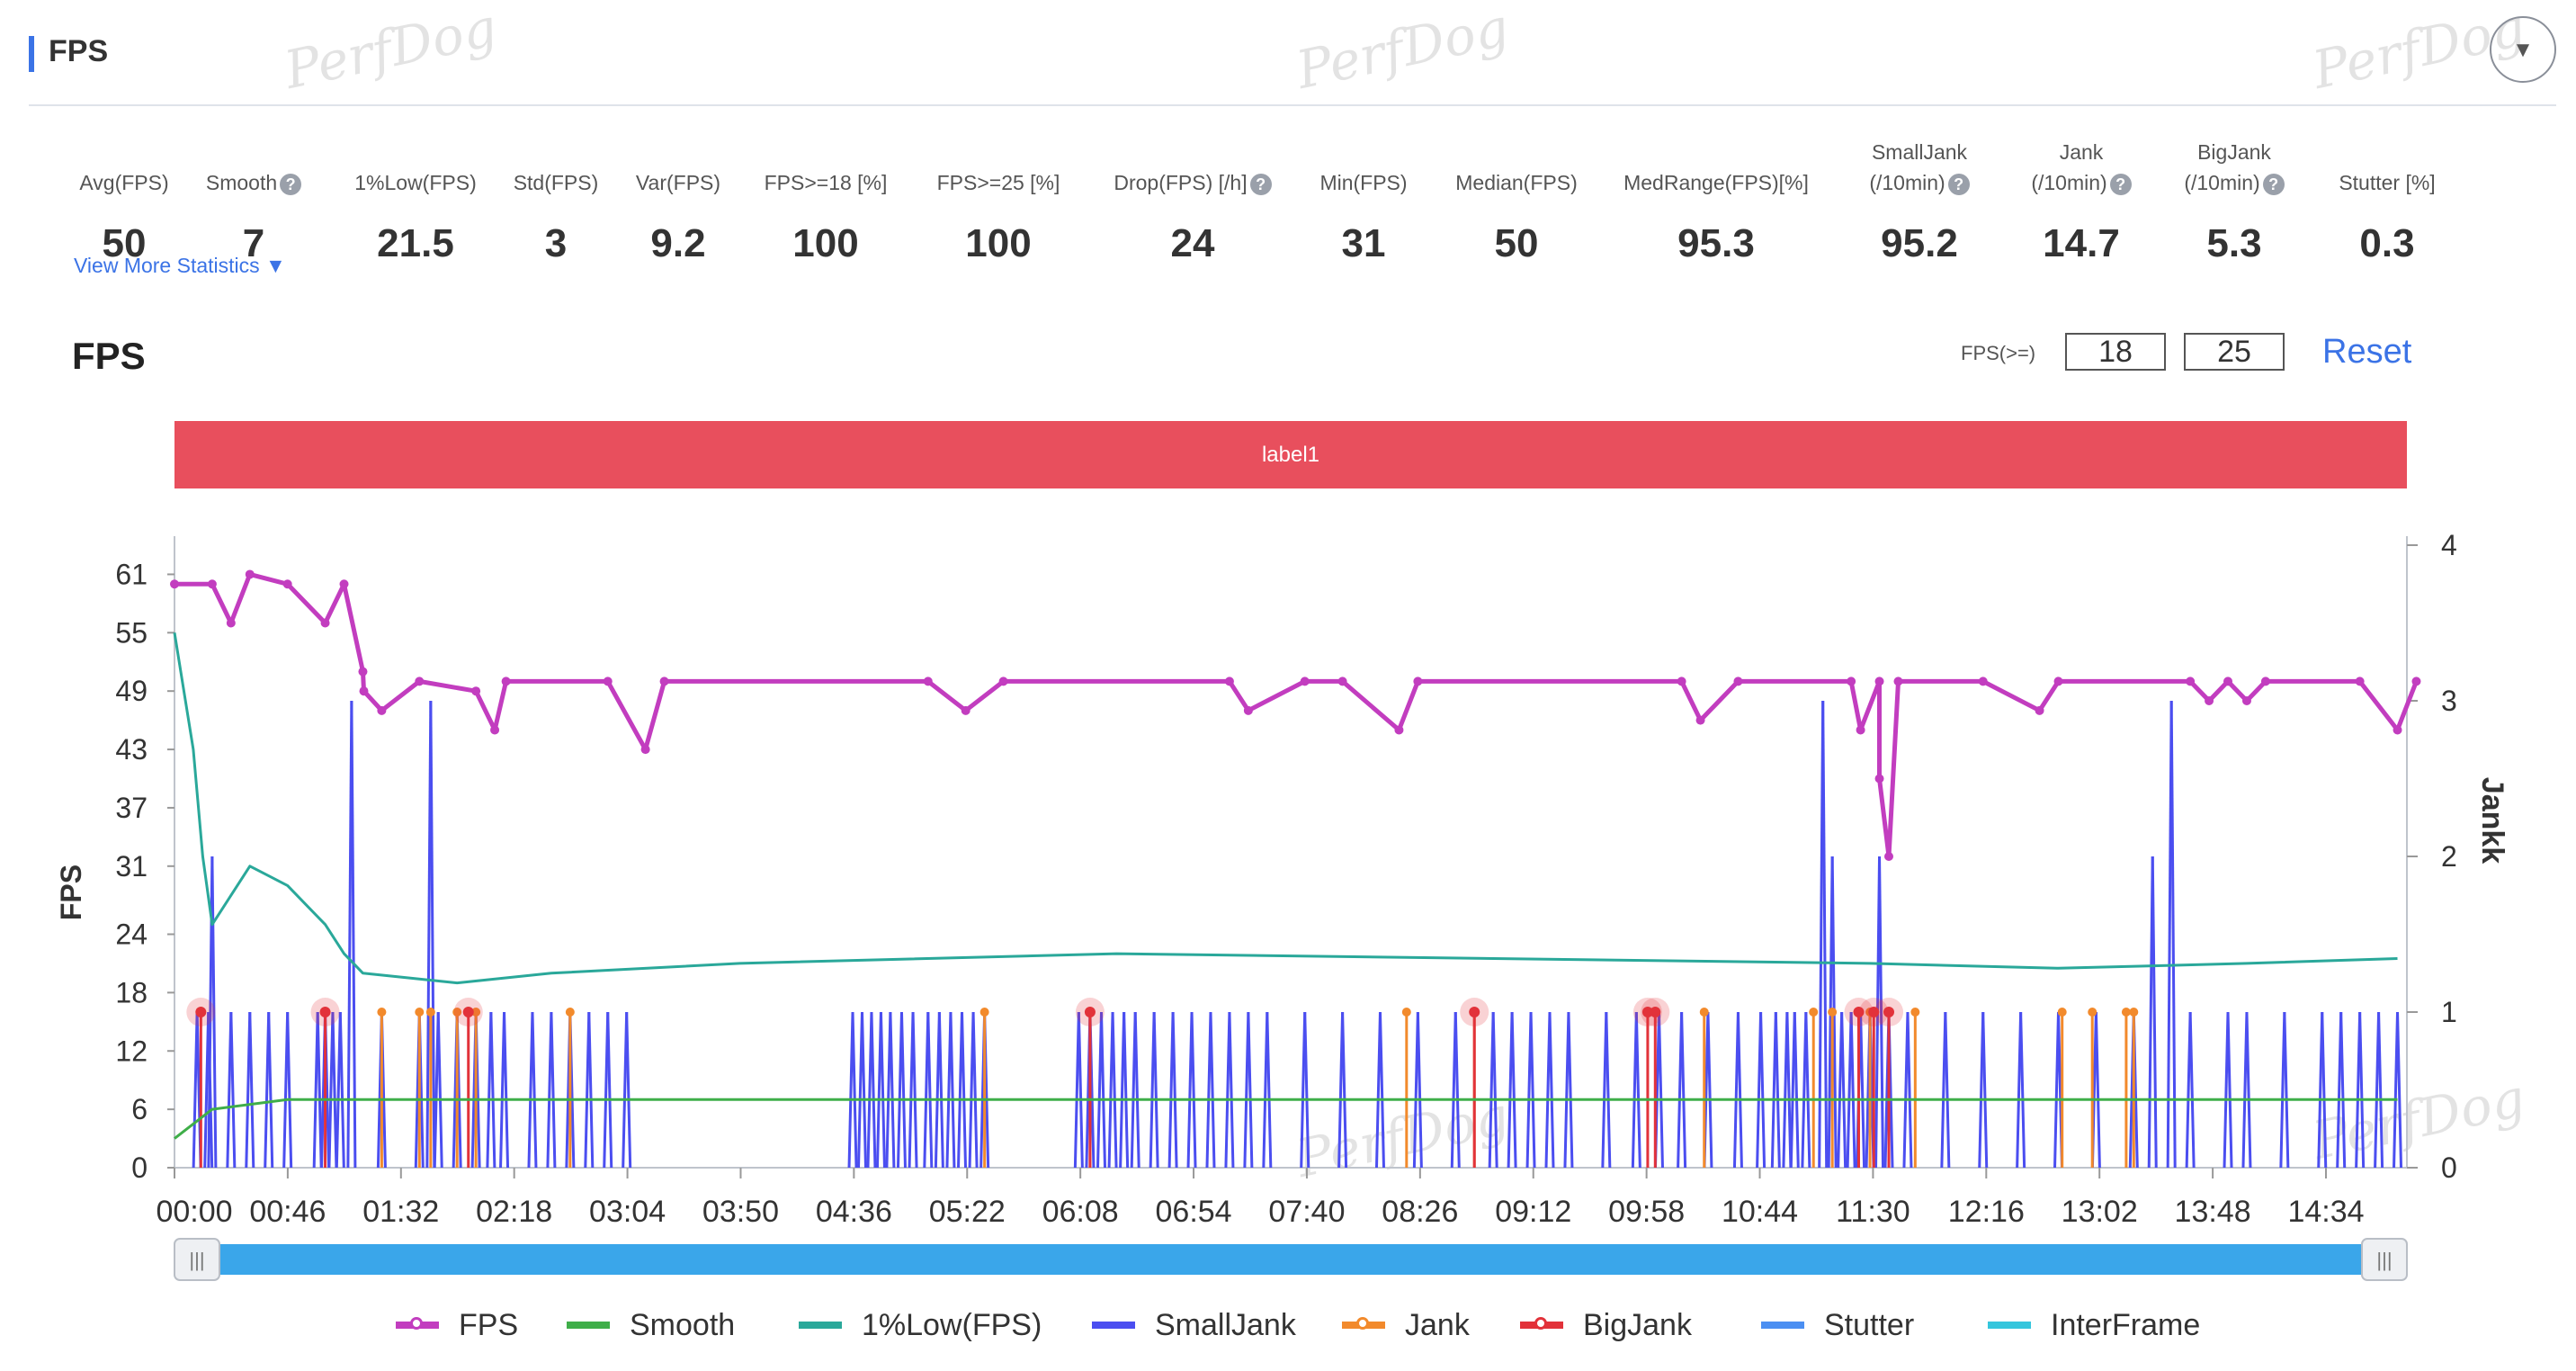 The height and width of the screenshot is (1371, 2576). I want to click on y-tick-label: 49, so click(131, 691).